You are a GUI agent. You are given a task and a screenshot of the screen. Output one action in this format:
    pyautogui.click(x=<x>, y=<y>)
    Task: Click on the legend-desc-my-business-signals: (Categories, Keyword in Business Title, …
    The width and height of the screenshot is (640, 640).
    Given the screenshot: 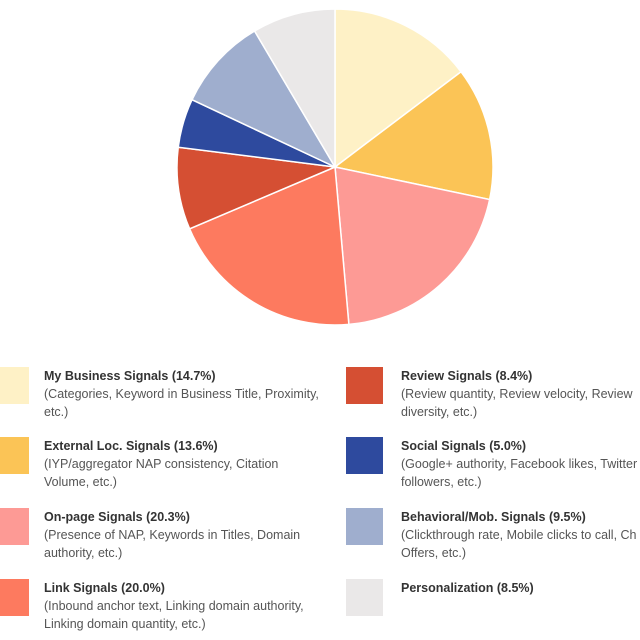 What is the action you would take?
    pyautogui.click(x=181, y=394)
    